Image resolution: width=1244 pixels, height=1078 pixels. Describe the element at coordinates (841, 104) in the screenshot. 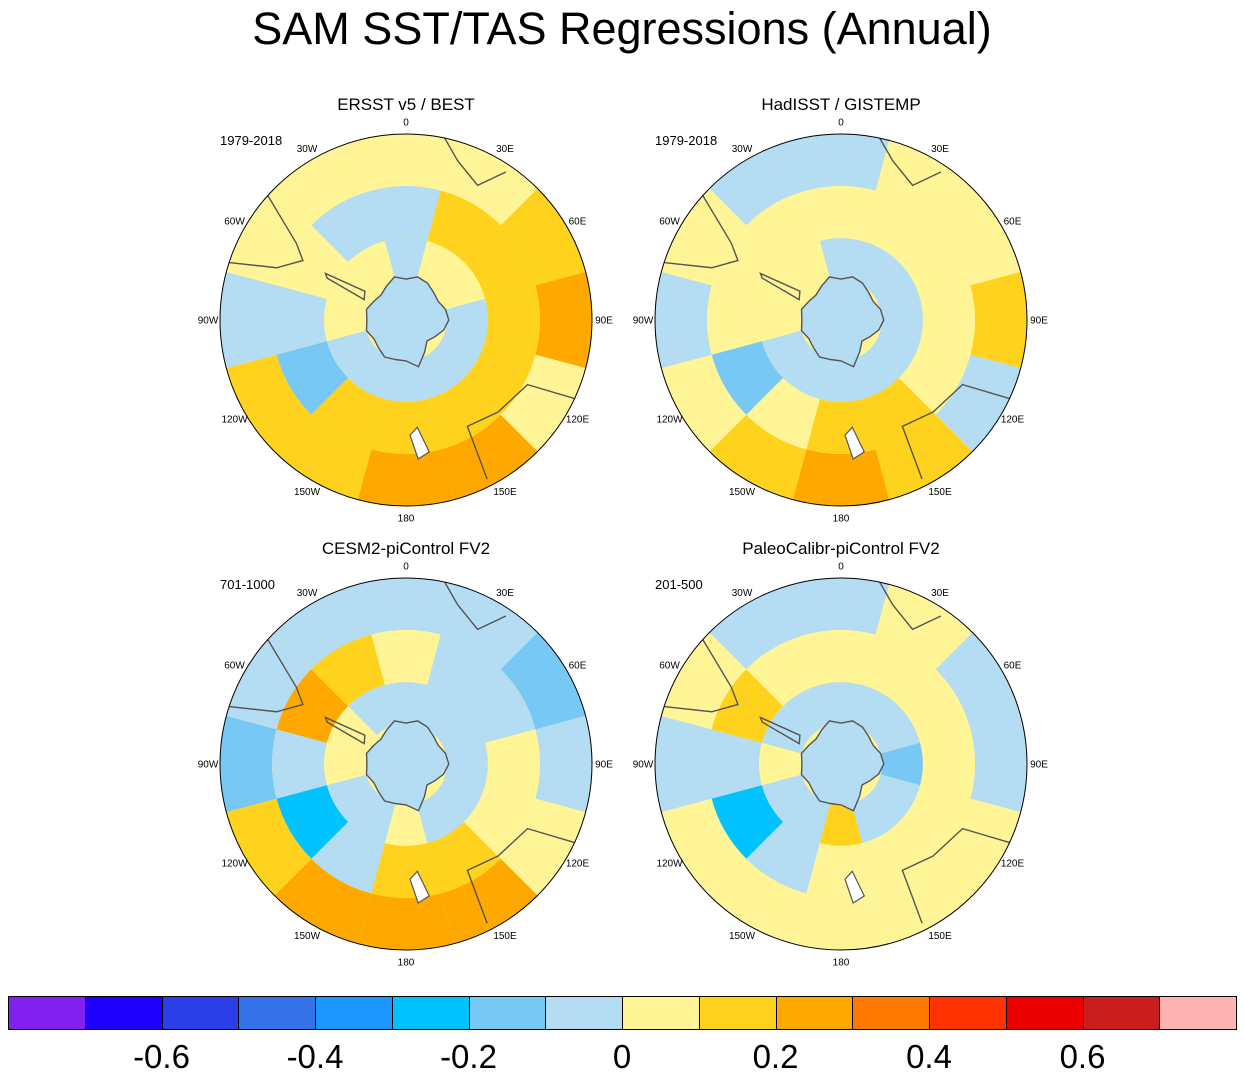

I see `panel-title: HadISST / GISTEMP` at that location.